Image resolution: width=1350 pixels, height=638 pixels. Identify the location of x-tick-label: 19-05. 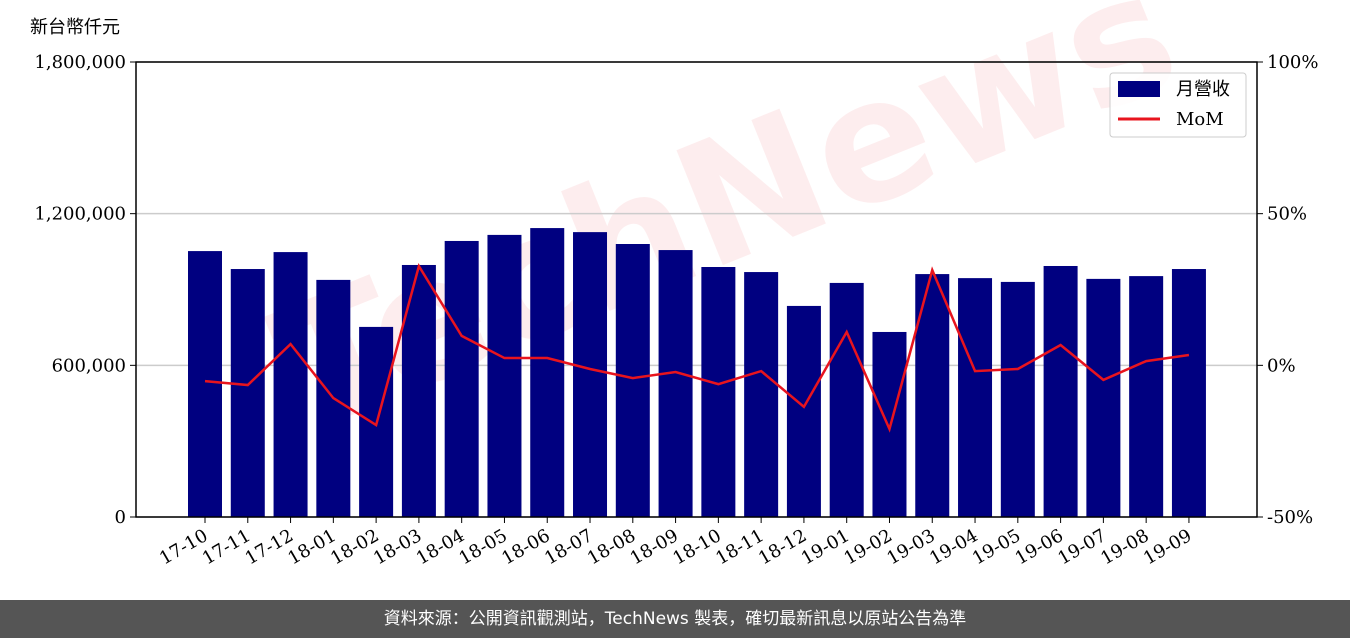
(996, 547).